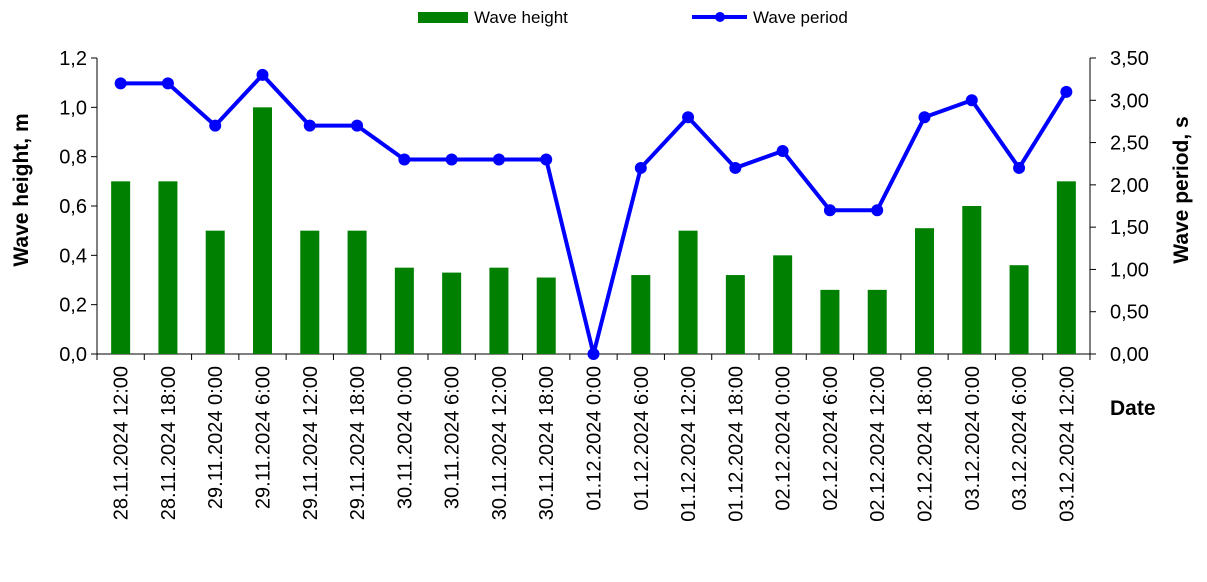  I want to click on y-tick-label: 0,0, so click(73, 355).